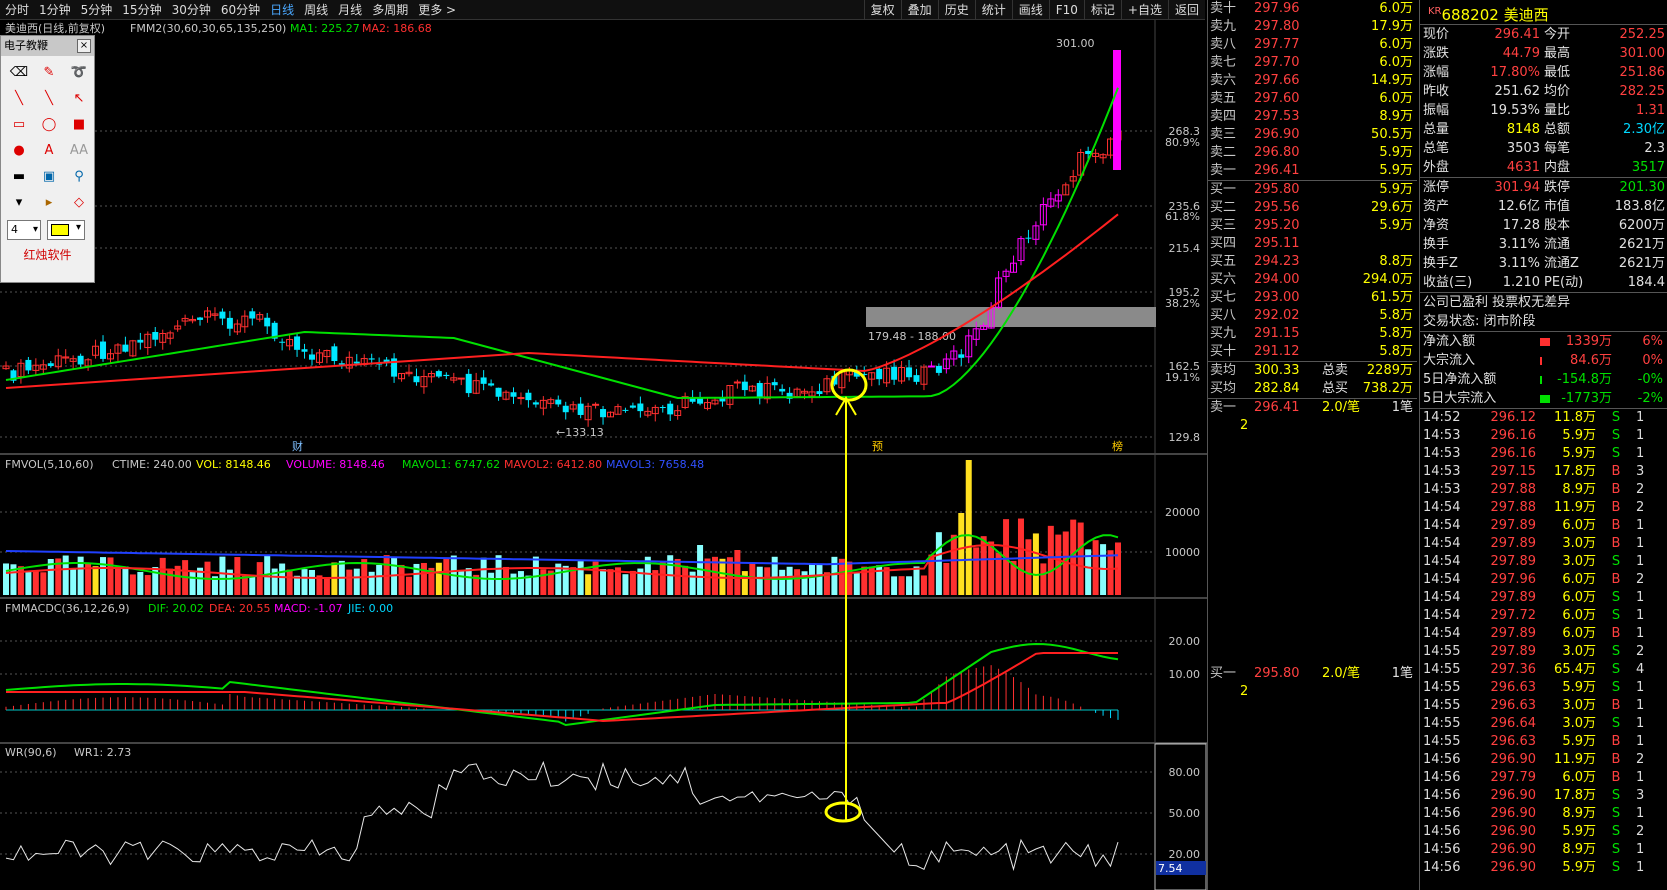 This screenshot has width=1667, height=890. Describe the element at coordinates (79, 176) in the screenshot. I see `zoom-icon: ⚲` at that location.